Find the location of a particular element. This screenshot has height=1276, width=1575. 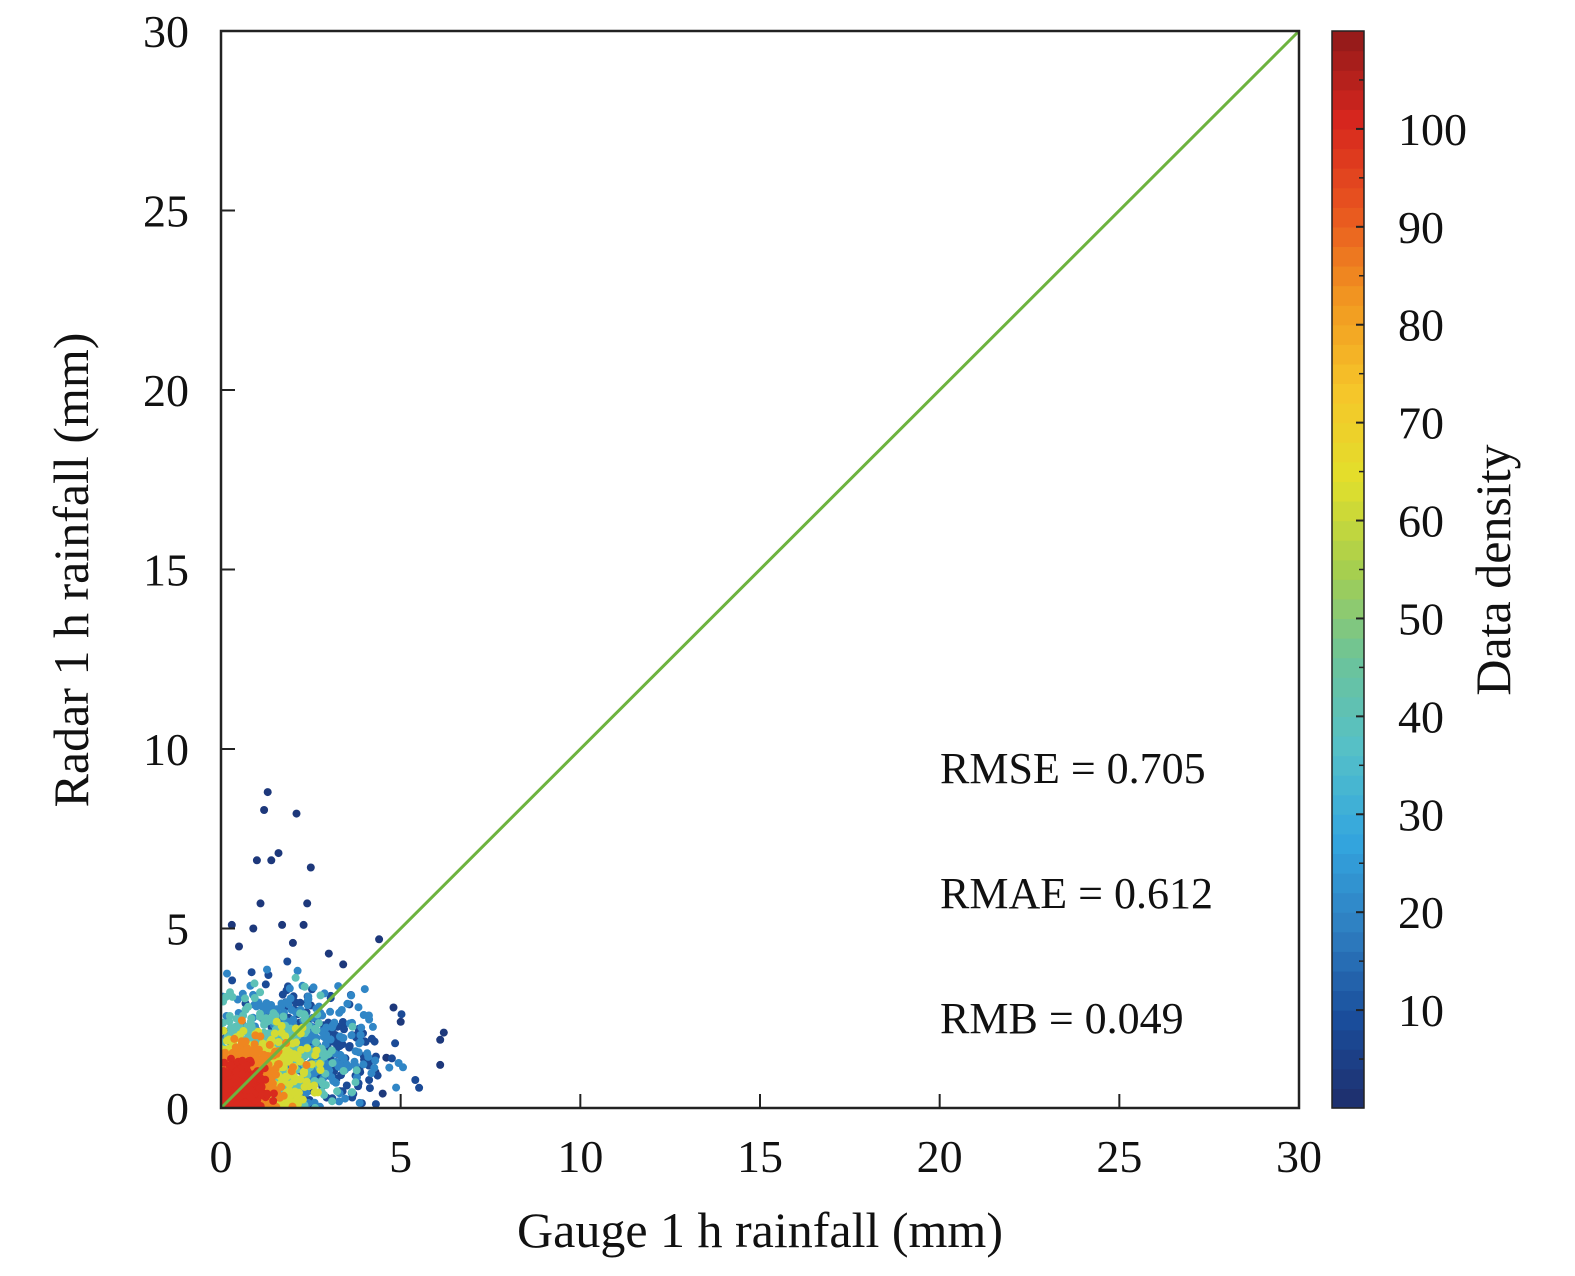

colorbar-tick-label: 40 is located at coordinates (1421, 716).